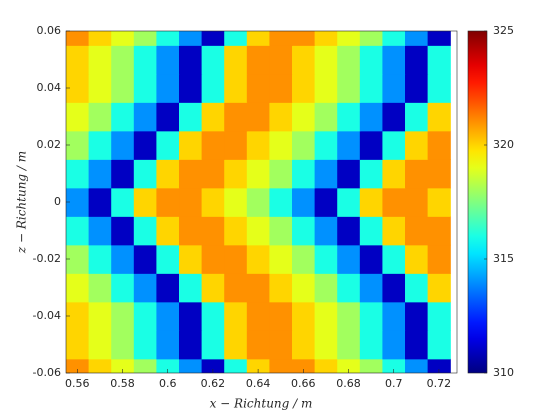 Image resolution: width=560 pixels, height=420 pixels. What do you see at coordinates (503, 144) in the screenshot?
I see `colorbar-tick-label: 320` at bounding box center [503, 144].